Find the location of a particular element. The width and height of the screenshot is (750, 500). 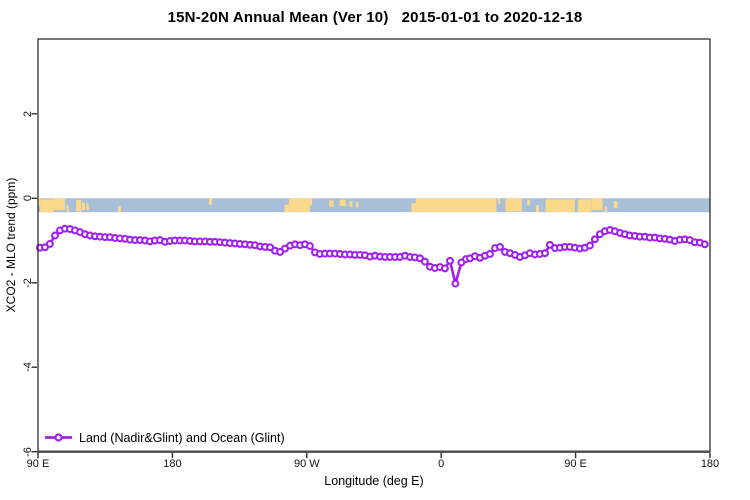

y-tick-label: 2 is located at coordinates (28, 113).